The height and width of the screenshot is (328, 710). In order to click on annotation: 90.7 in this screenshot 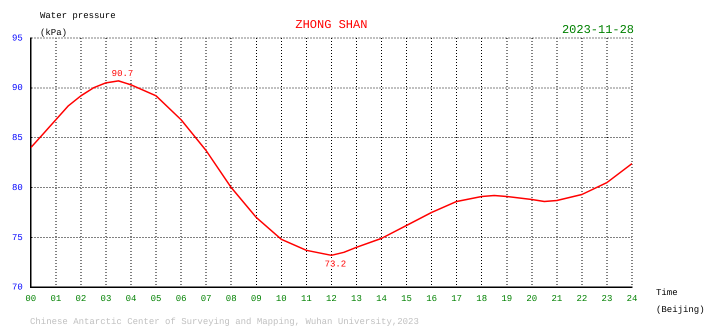, I will do `click(123, 73)`.